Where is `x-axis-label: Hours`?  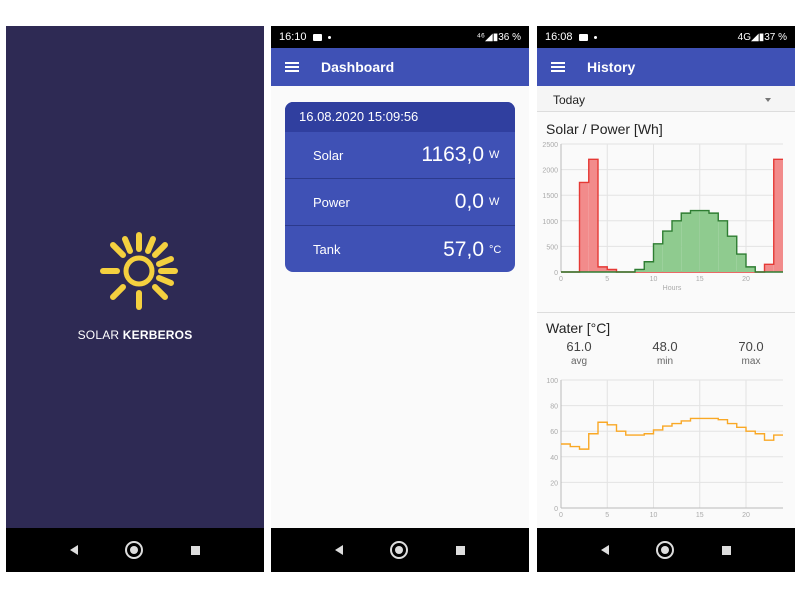
x-axis-label: Hours is located at coordinates (672, 288).